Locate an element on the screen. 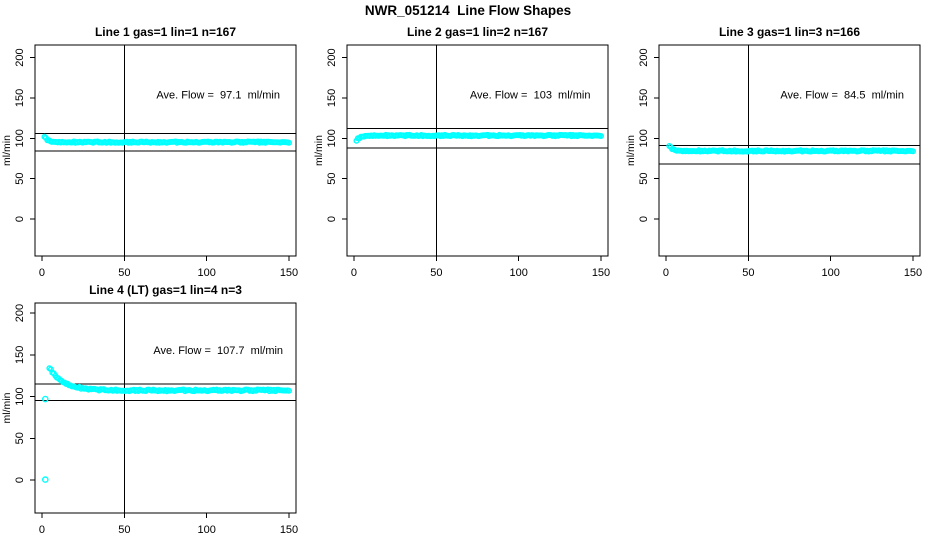  ave-flow-annotation: Ave. Flow = 97.1 ml/min is located at coordinates (218, 96).